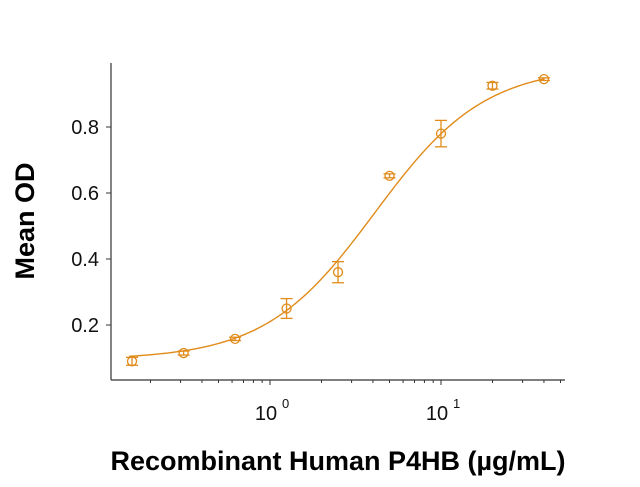 The height and width of the screenshot is (487, 640). I want to click on x-axis-title: Recombinant Human P4HB (µg/mL), so click(337, 461).